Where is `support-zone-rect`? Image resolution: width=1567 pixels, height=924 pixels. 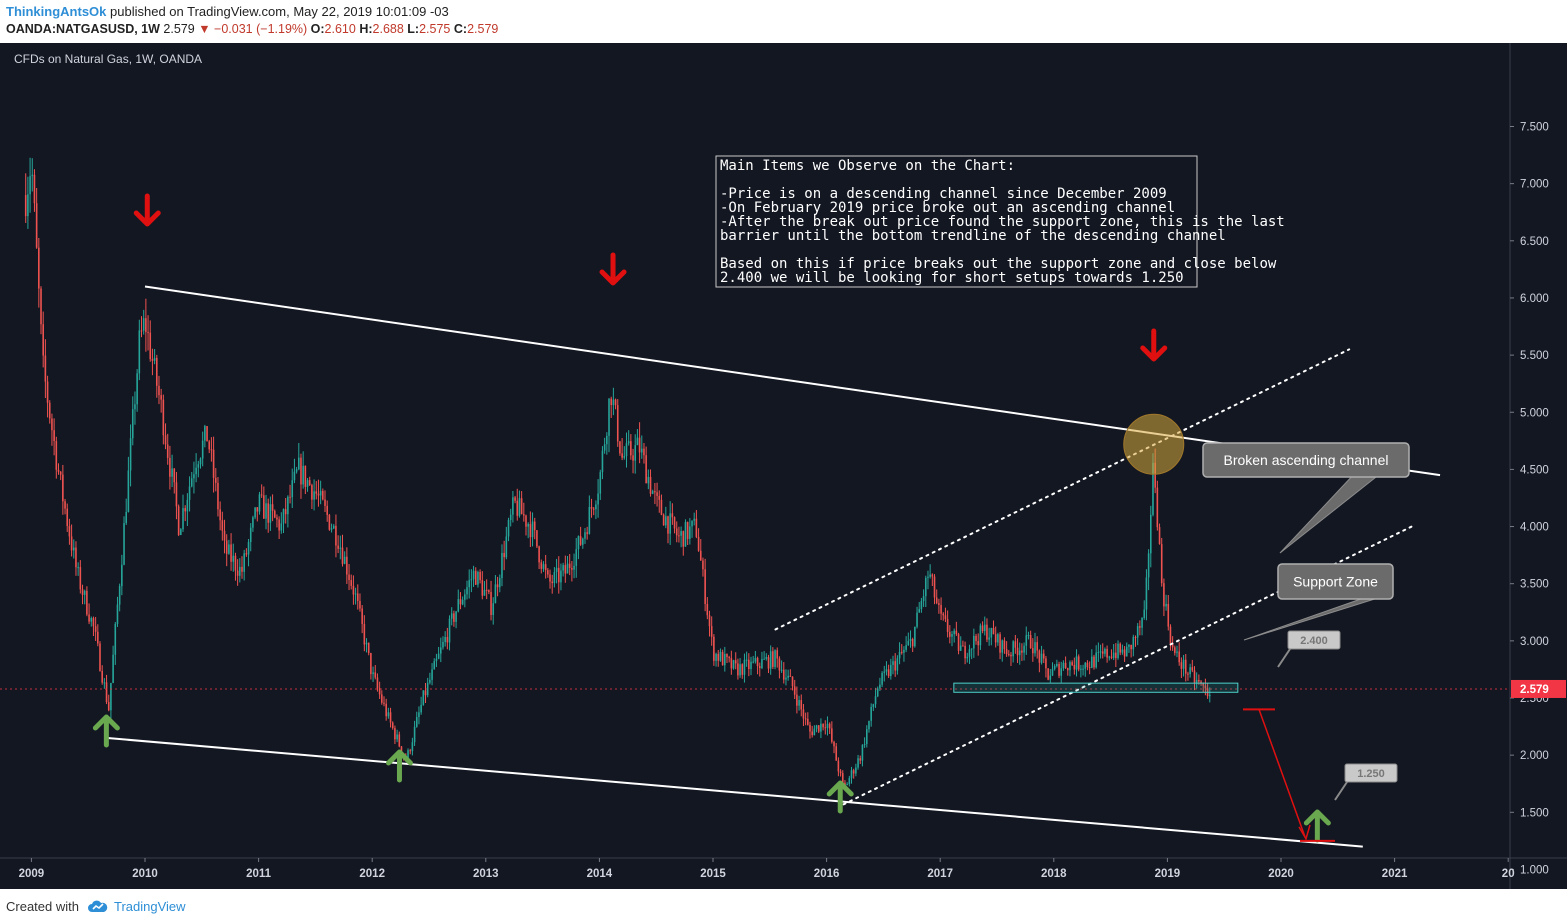
support-zone-rect is located at coordinates (1096, 687).